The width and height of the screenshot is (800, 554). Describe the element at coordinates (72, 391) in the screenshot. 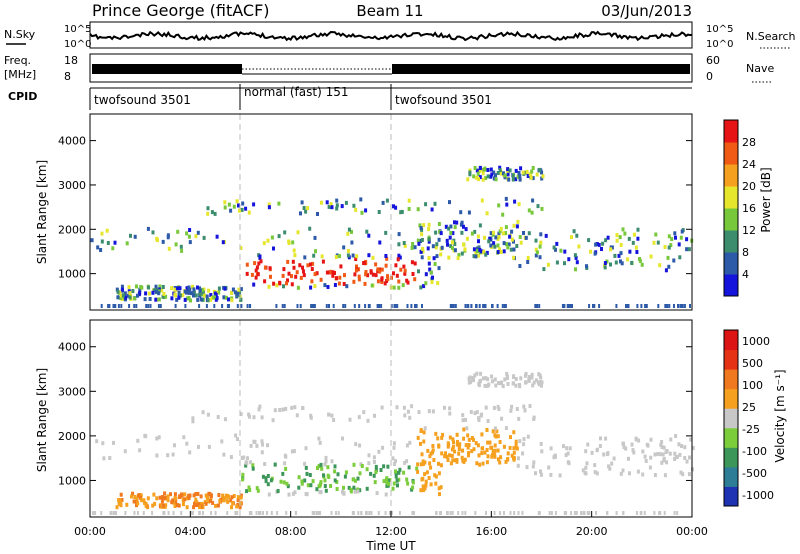

I see `ytick-label: 3000` at that location.